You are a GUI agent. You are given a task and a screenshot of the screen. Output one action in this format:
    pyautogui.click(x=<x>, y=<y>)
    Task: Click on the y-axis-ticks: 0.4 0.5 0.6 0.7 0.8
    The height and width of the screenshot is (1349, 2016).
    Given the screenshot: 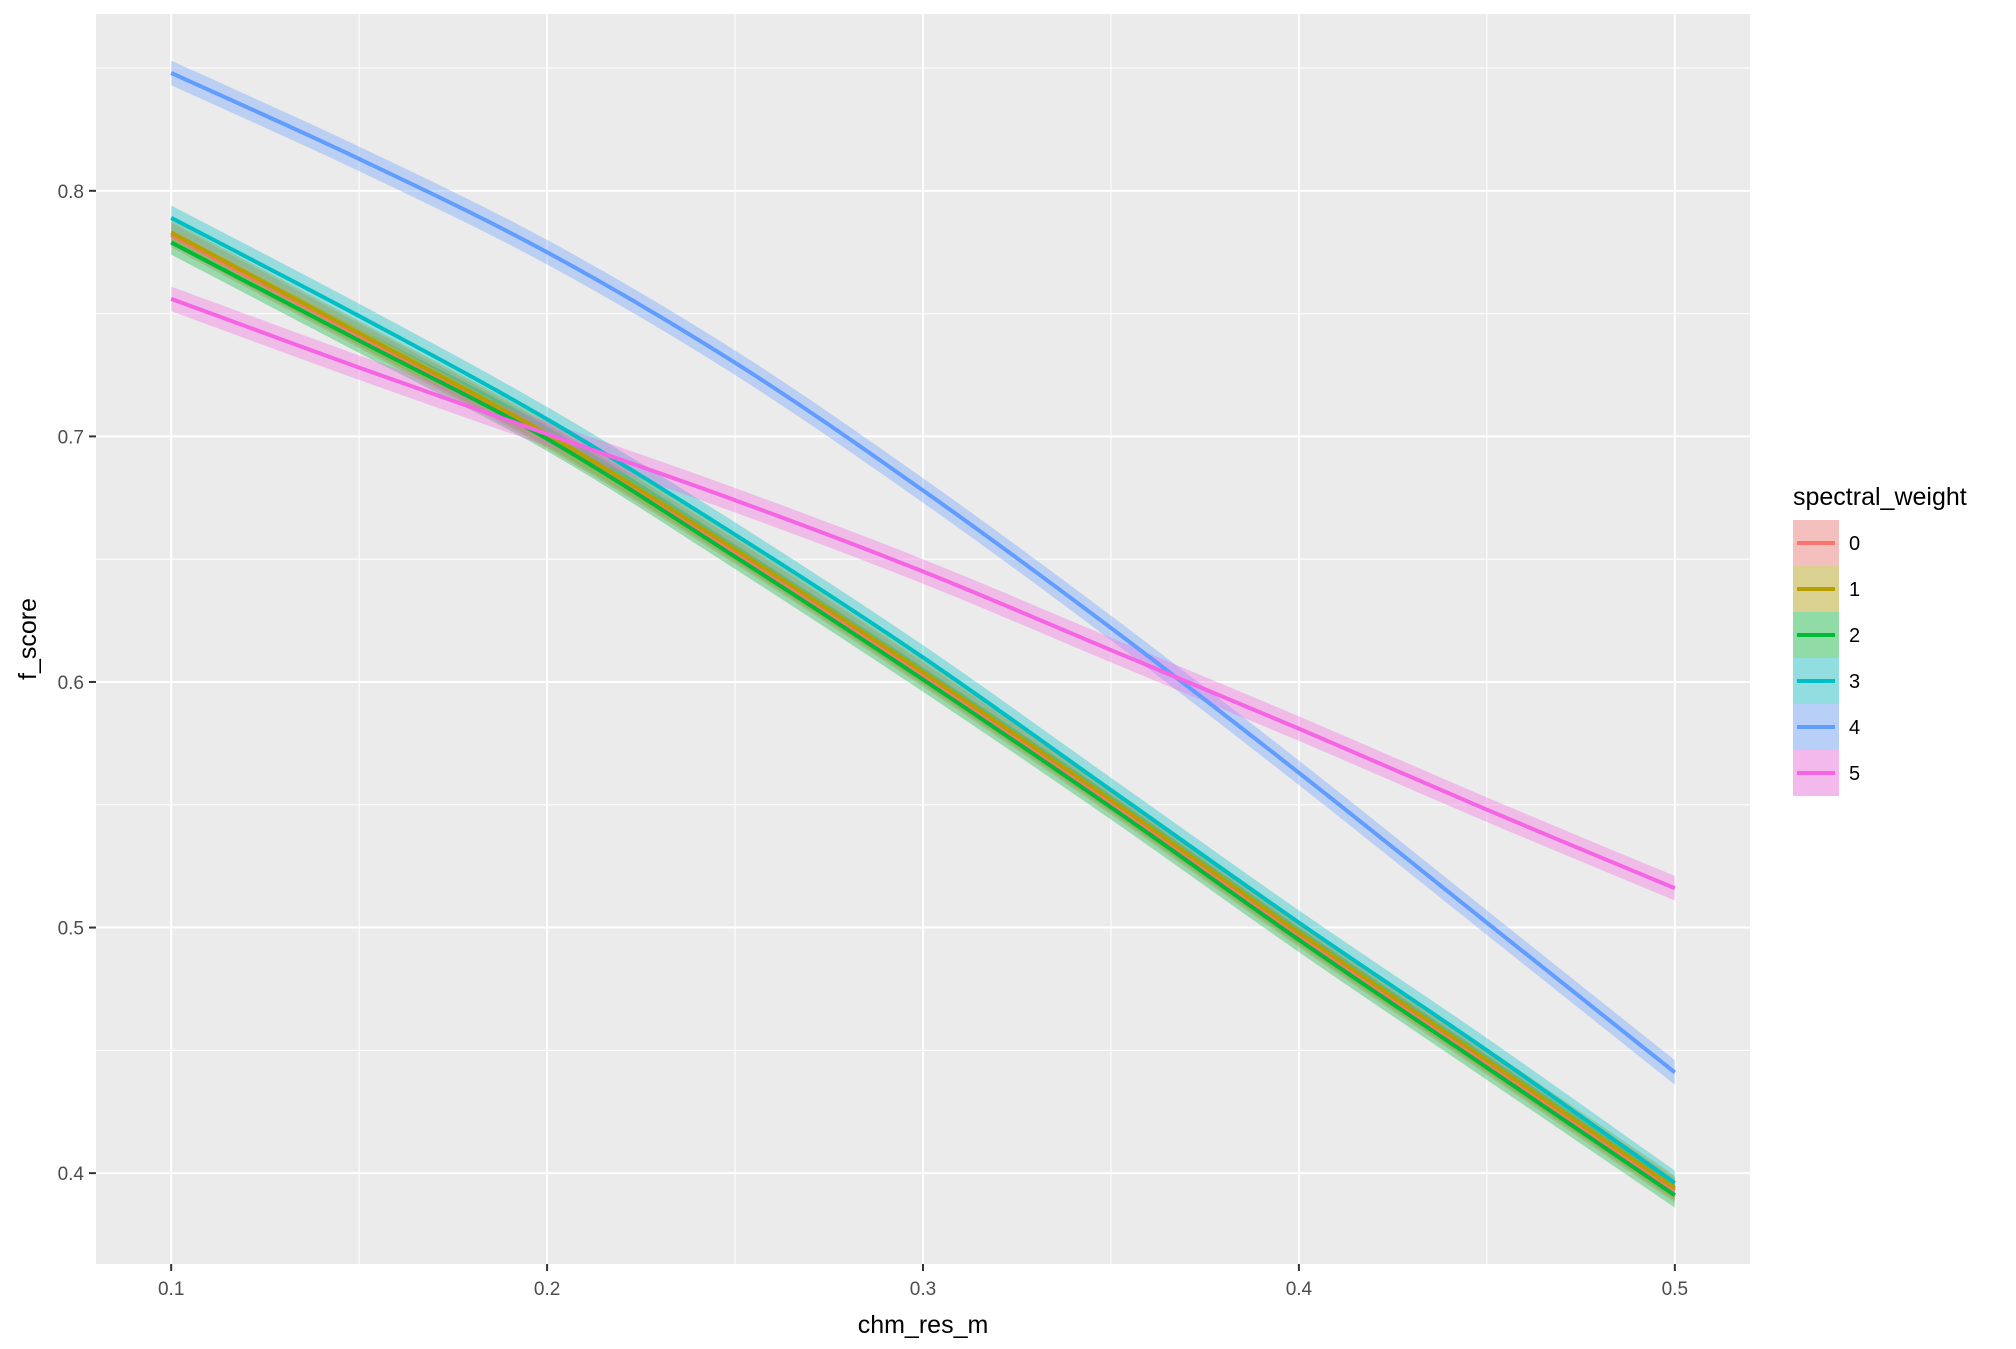 What is the action you would take?
    pyautogui.click(x=77, y=683)
    